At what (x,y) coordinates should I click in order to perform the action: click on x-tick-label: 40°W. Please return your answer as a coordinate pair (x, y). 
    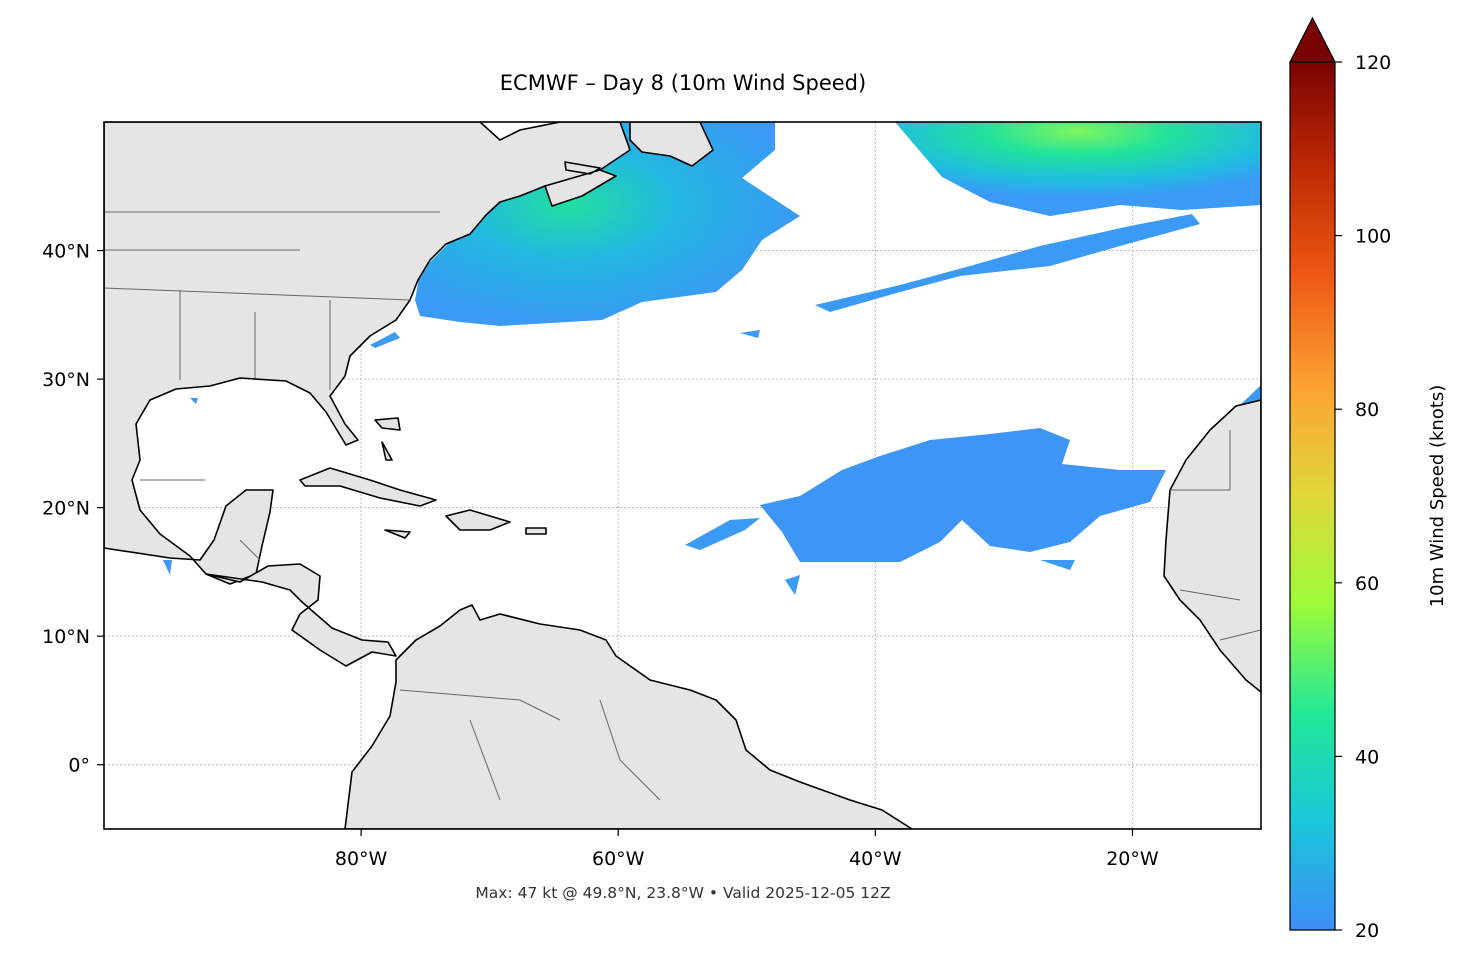
    Looking at the image, I should click on (875, 859).